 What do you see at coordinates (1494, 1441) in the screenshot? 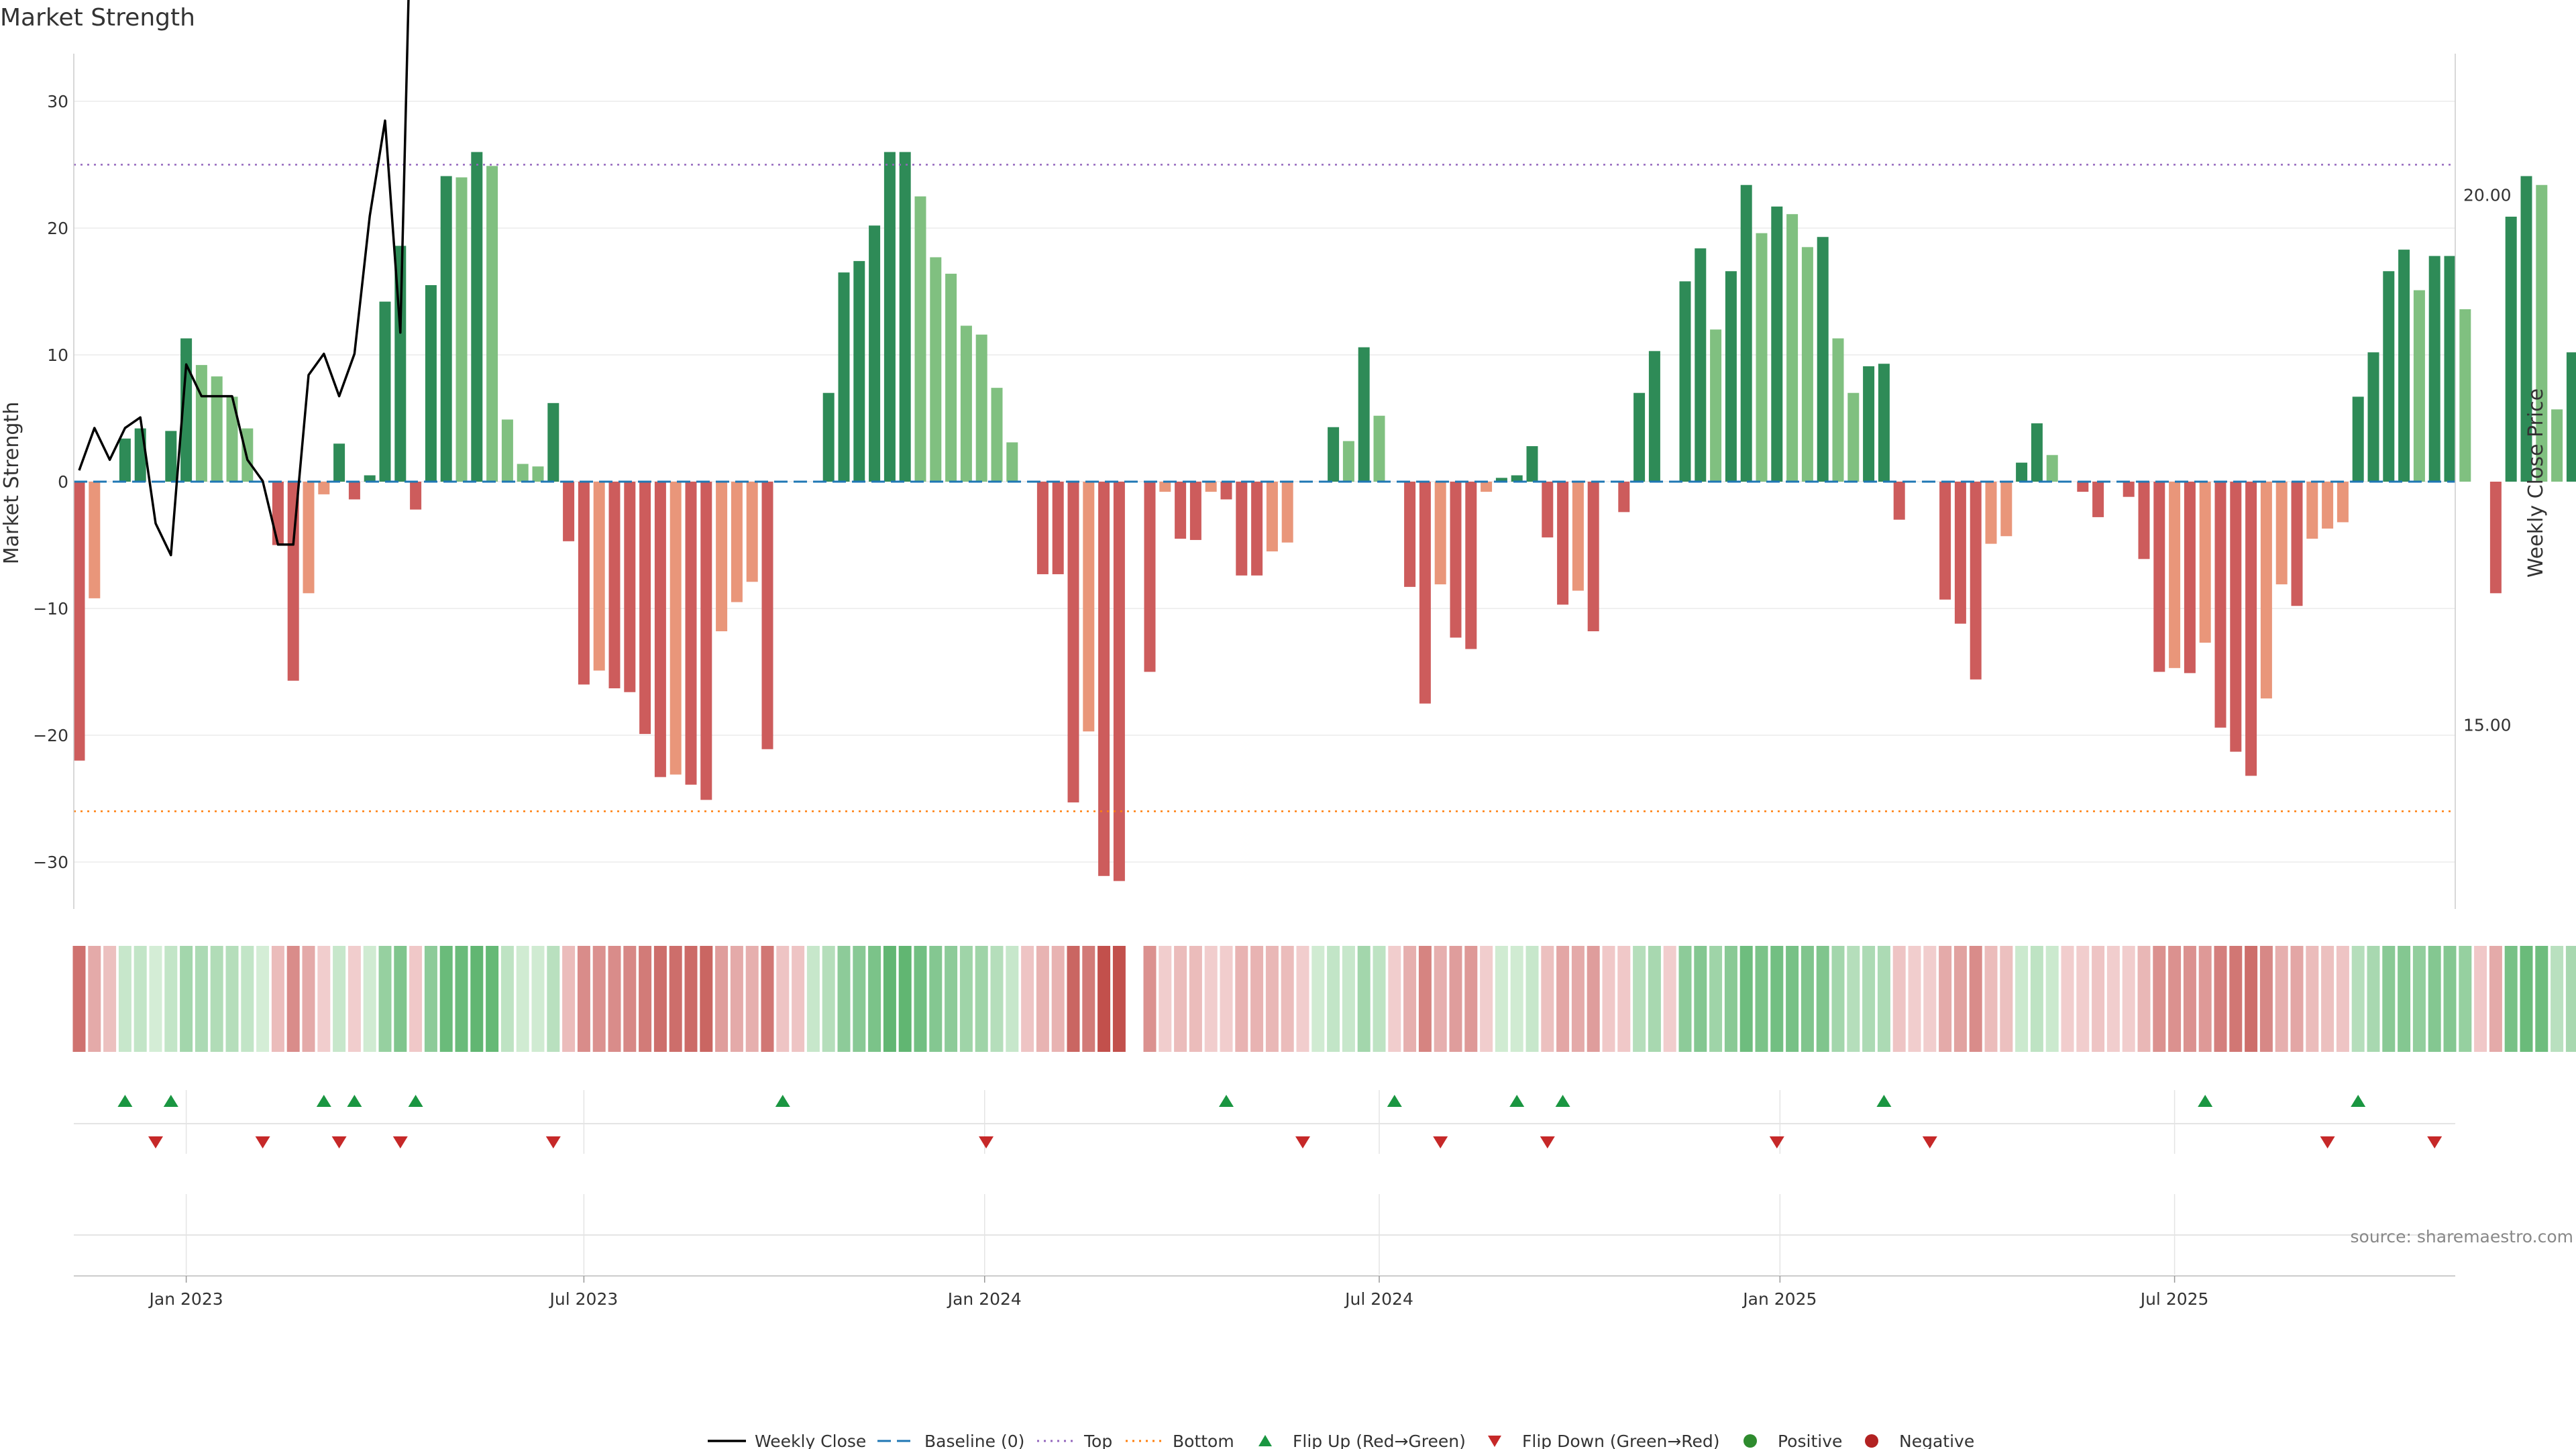
I see `legend-flip-down-icon` at bounding box center [1494, 1441].